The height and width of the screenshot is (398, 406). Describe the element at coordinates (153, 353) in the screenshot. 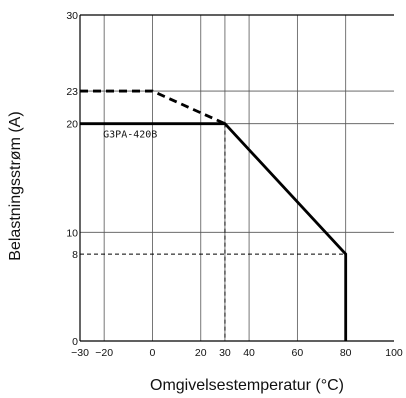

I see `x-tick-label: 0` at that location.